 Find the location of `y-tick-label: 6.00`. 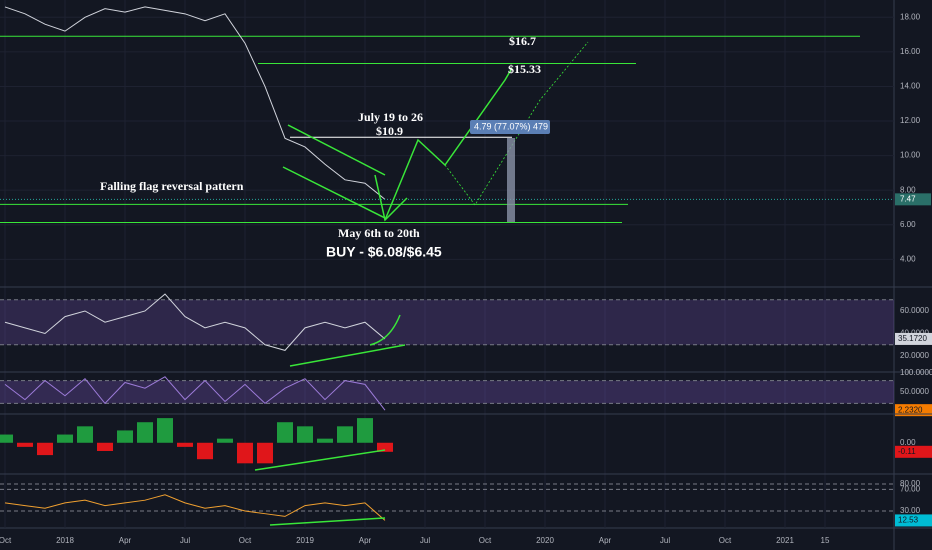

y-tick-label: 6.00 is located at coordinates (908, 224).